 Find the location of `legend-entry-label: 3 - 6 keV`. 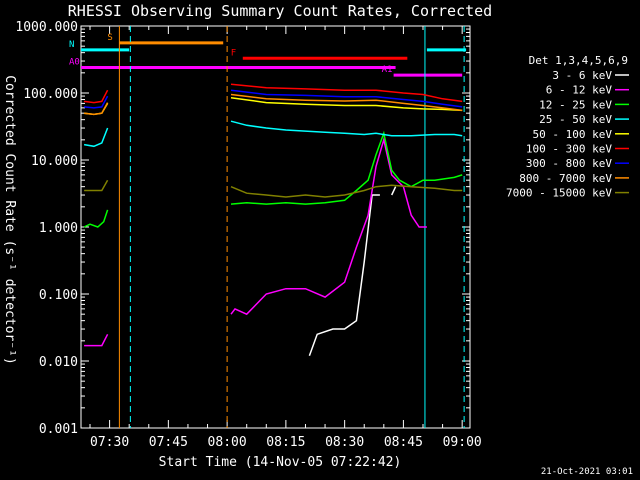

legend-entry-label: 3 - 6 keV is located at coordinates (582, 75).